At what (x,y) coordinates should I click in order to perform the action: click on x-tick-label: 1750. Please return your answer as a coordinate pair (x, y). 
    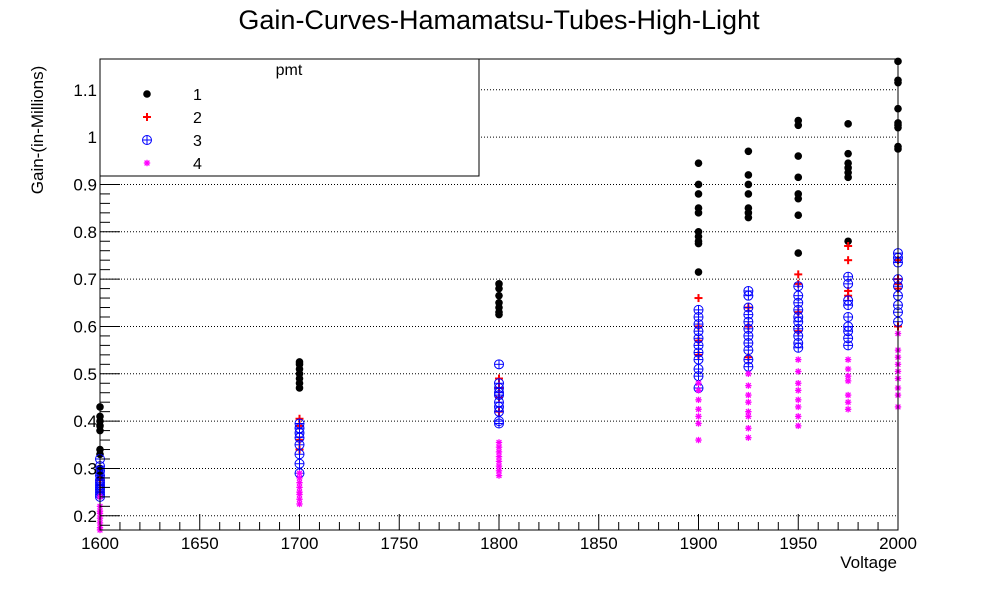
    Looking at the image, I should click on (399, 543).